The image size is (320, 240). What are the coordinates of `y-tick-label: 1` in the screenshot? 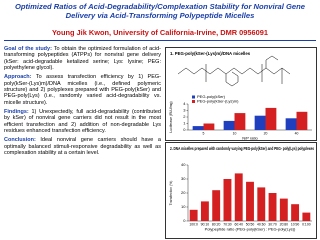 It's located at (184, 123).